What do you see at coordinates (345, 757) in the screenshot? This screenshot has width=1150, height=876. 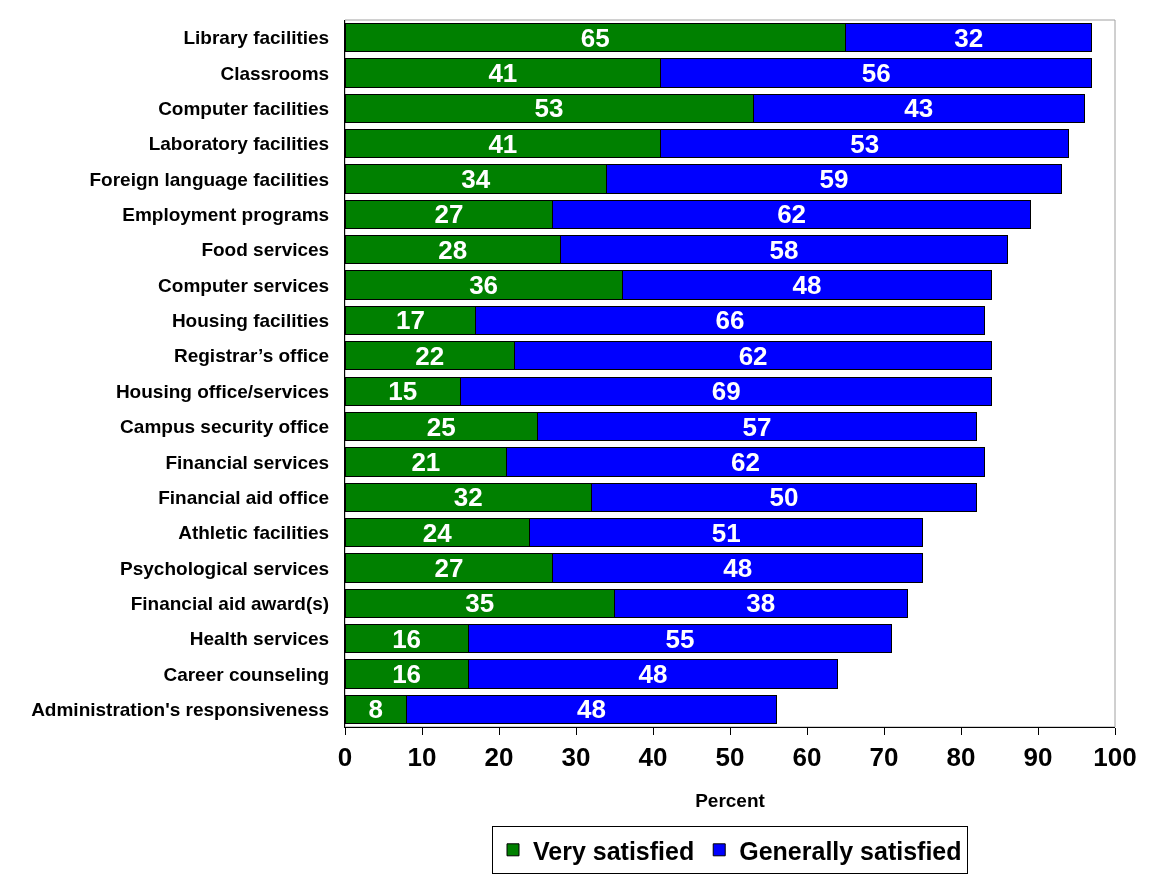 I see `x-tick-label: 0` at bounding box center [345, 757].